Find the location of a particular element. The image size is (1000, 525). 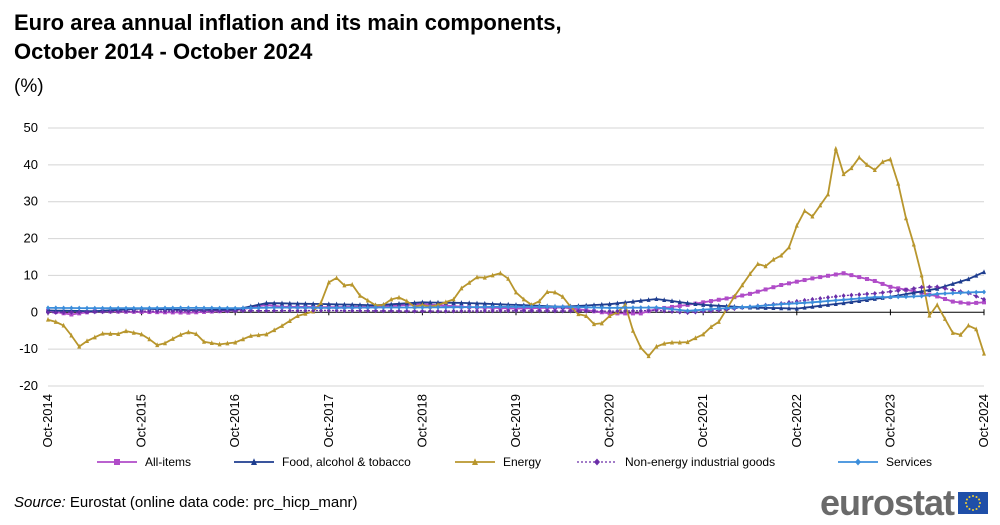

x-tick-label: Oct-2015 is located at coordinates (141, 420).